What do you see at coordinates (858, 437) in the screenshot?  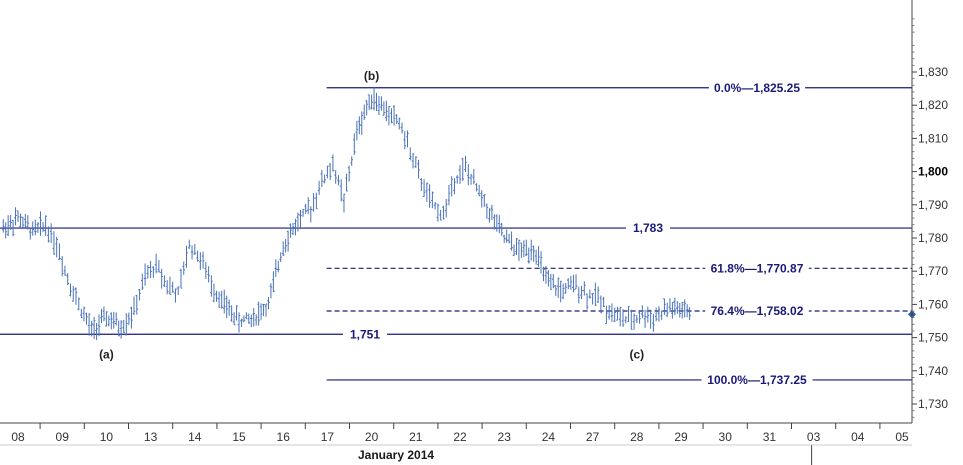 I see `x-tick-label: 04` at bounding box center [858, 437].